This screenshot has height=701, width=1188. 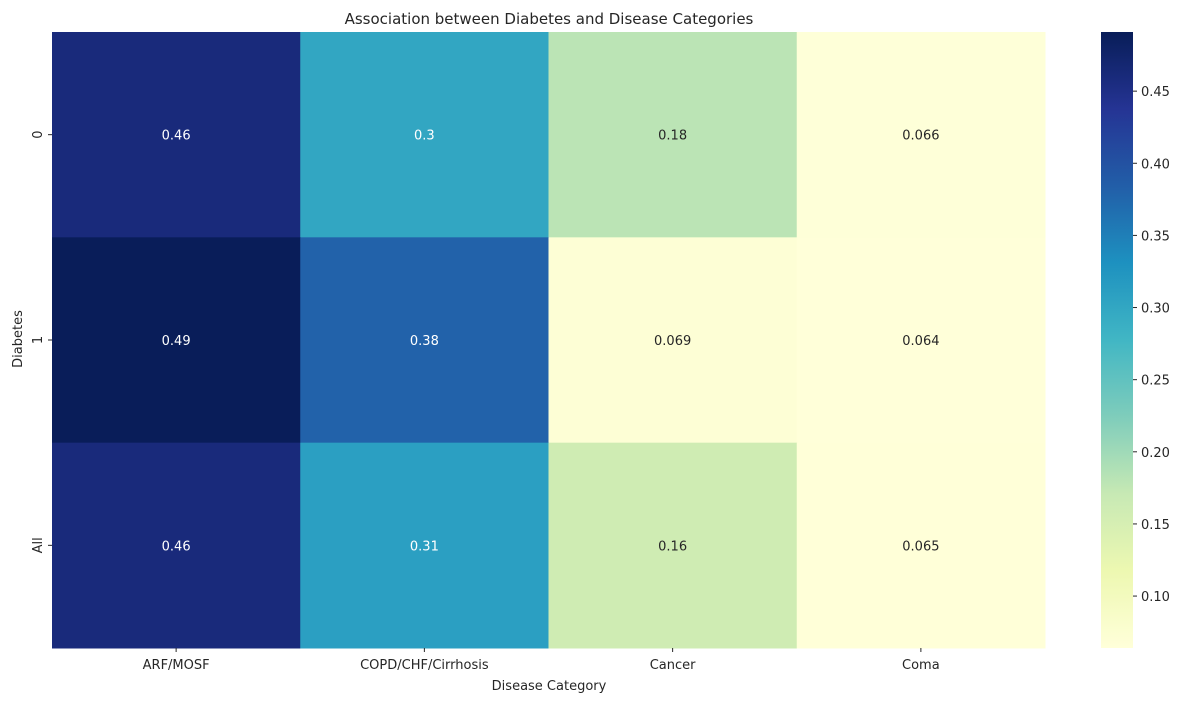 I want to click on y-axis: 0 1 All, so click(x=41, y=342).